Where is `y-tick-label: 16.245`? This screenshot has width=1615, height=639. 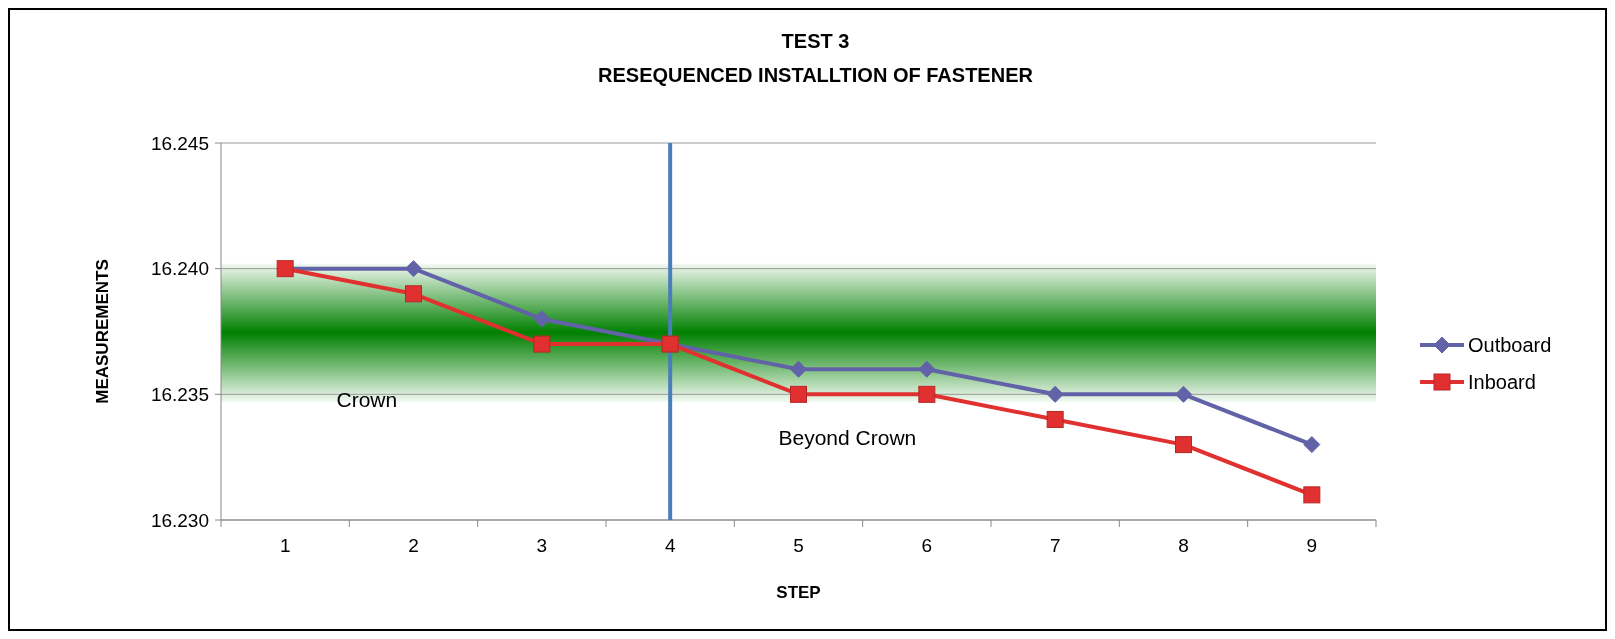 y-tick-label: 16.245 is located at coordinates (179, 143).